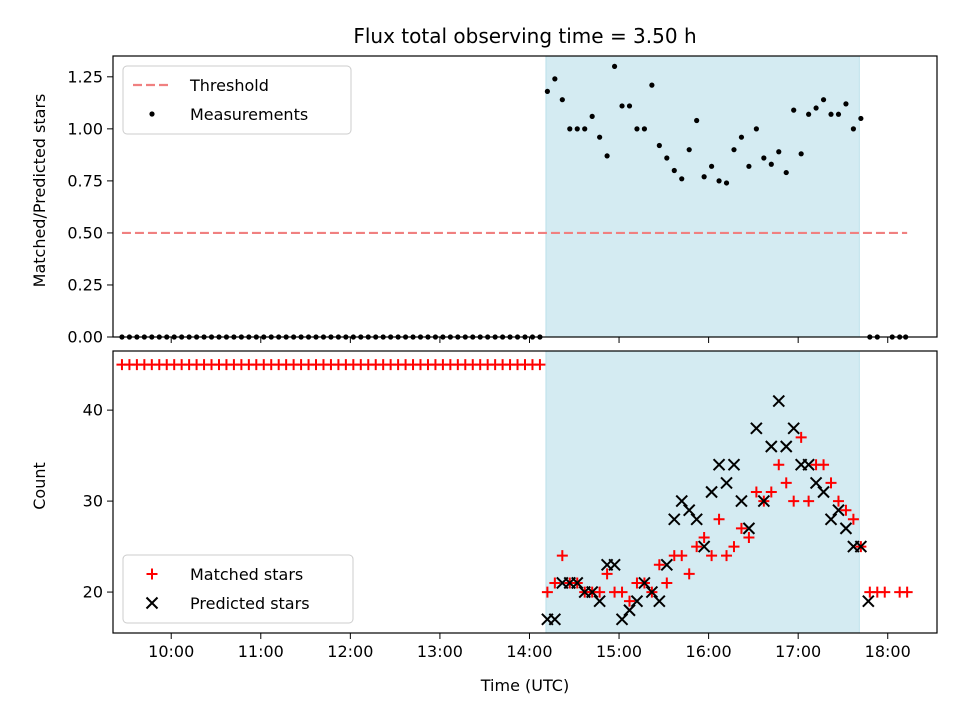 This screenshot has width=960, height=720. Describe the element at coordinates (85, 76) in the screenshot. I see `y-tick-label: 1.25` at that location.